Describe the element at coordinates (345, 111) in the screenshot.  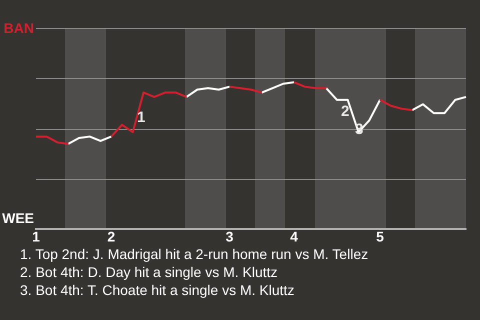
I see `annotation: 2` at that location.